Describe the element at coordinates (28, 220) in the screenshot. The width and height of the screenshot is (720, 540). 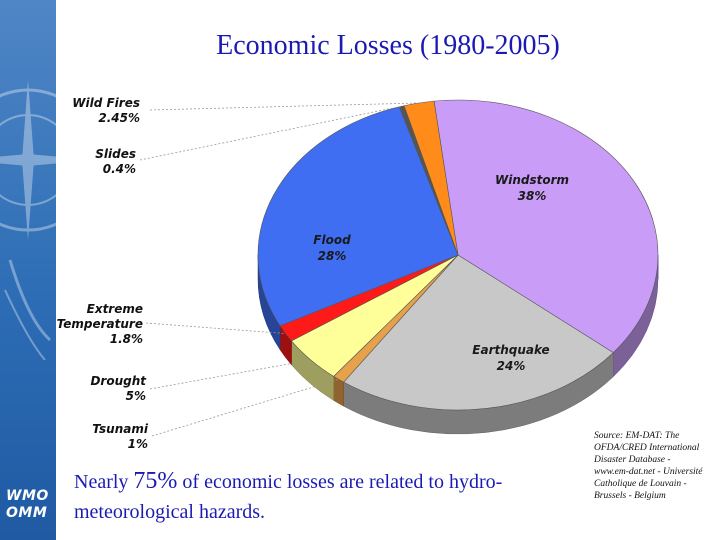
I see `un-emblem-icon` at that location.